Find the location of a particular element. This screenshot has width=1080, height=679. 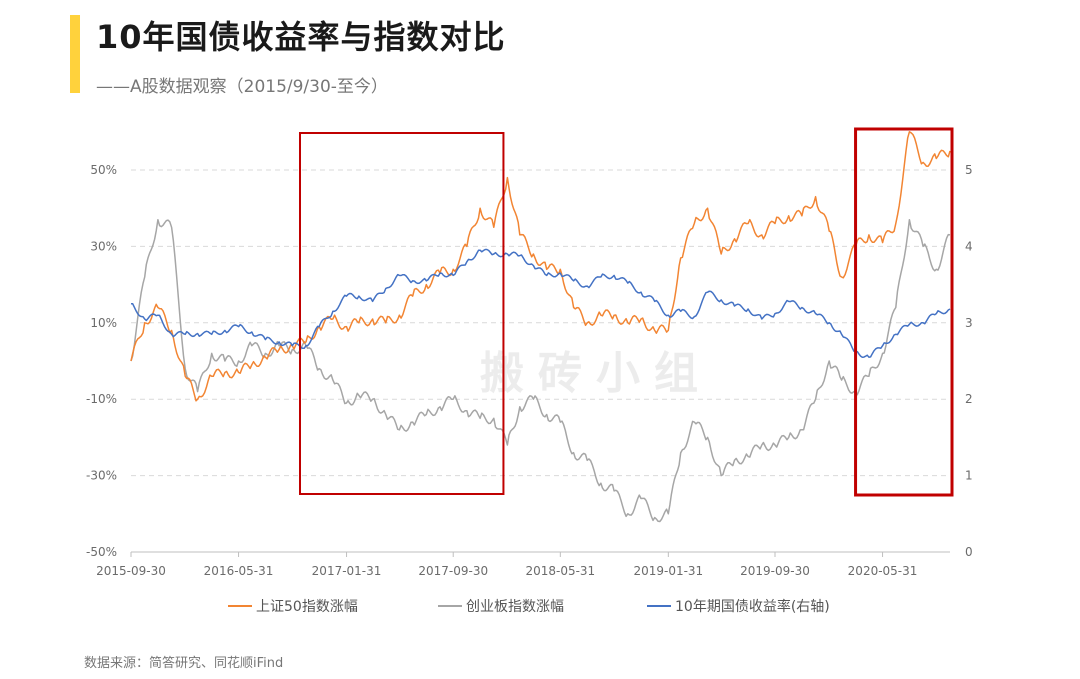

x-tick-label: 2015-09-30 is located at coordinates (131, 571).